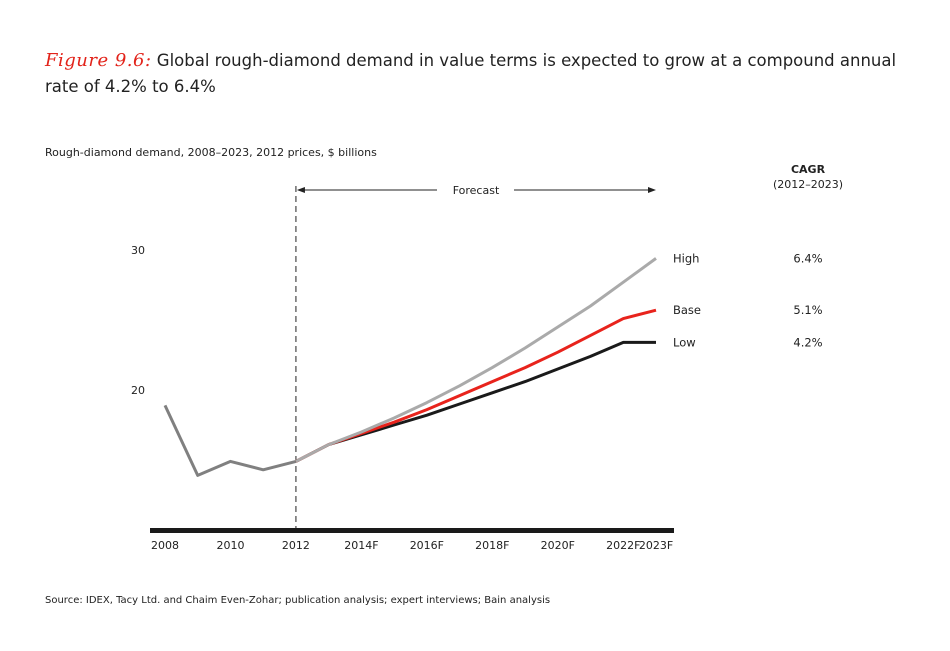 This screenshot has width=950, height=651. Describe the element at coordinates (808, 169) in the screenshot. I see `cagr-header: CAGR` at that location.